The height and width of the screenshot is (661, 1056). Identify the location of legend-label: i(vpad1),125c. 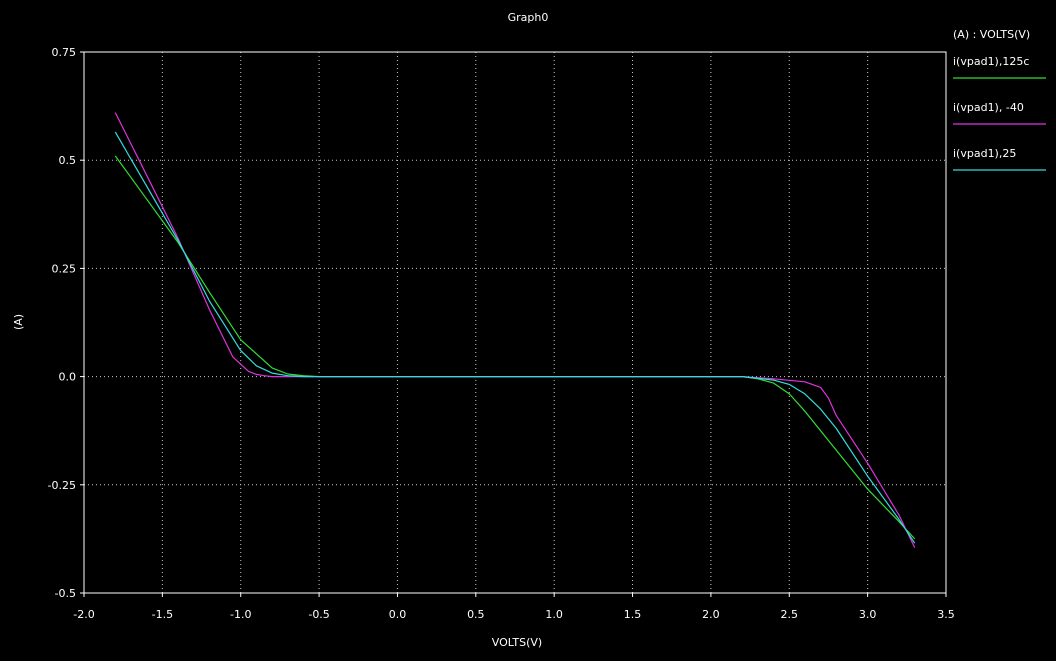
(991, 61).